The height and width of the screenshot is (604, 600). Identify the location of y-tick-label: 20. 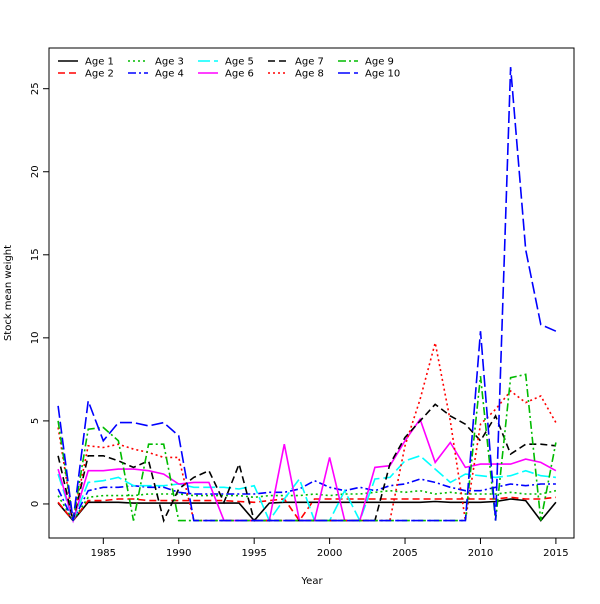
(35, 171).